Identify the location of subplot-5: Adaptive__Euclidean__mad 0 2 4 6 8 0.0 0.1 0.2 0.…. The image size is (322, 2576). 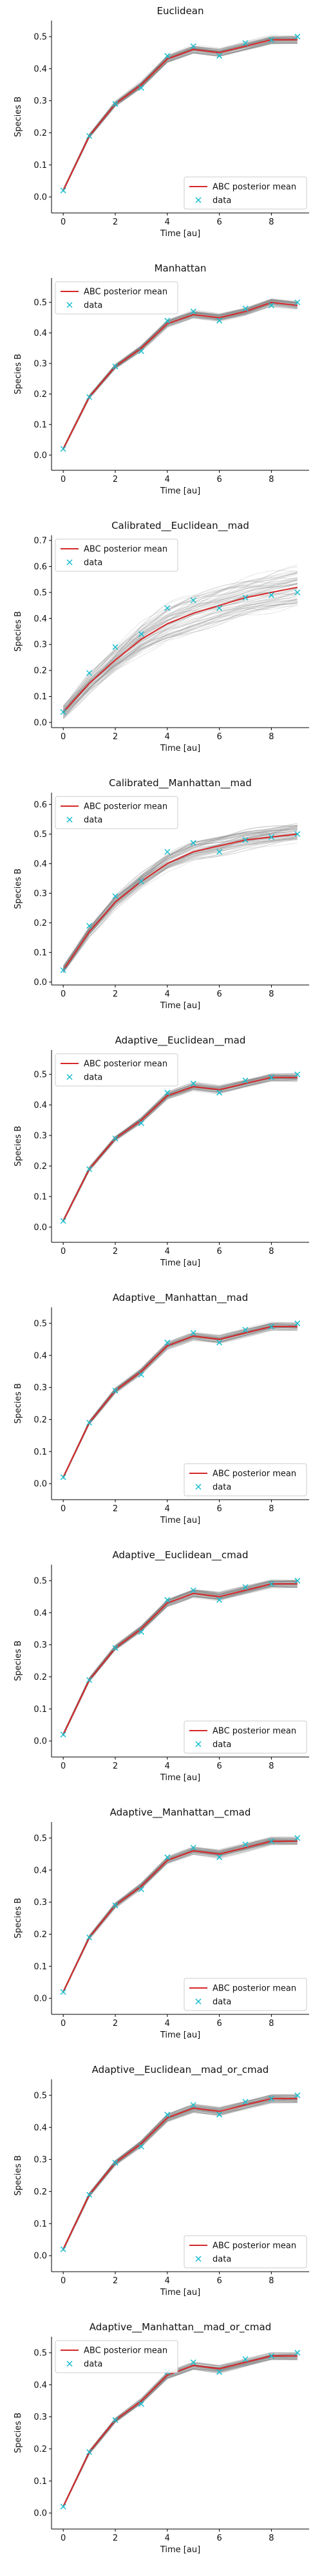
(161, 1151).